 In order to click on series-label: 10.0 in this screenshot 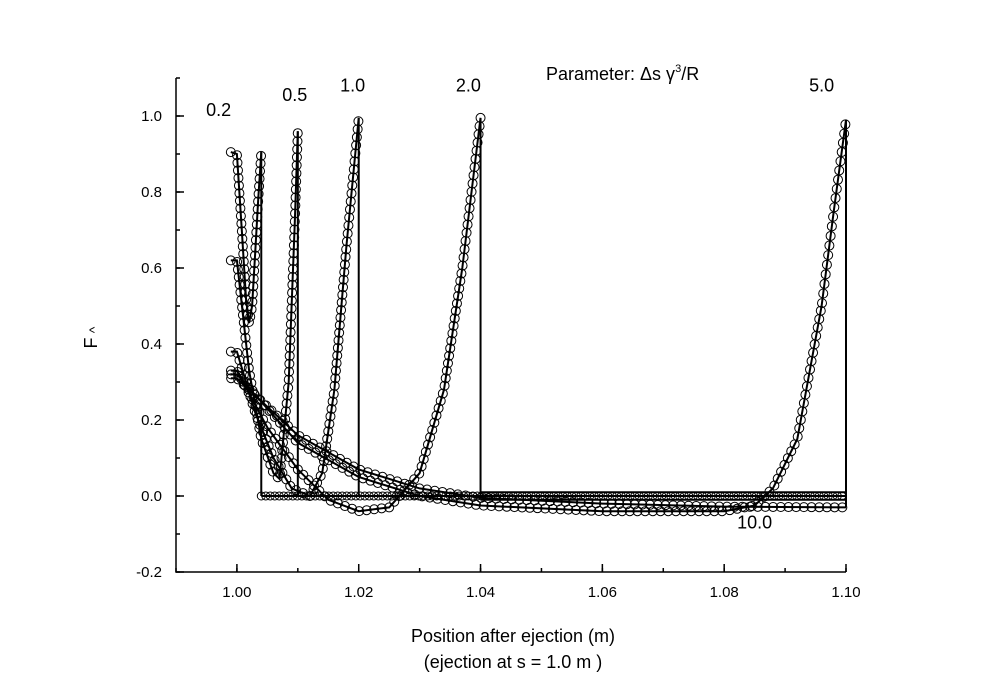, I will do `click(754, 522)`.